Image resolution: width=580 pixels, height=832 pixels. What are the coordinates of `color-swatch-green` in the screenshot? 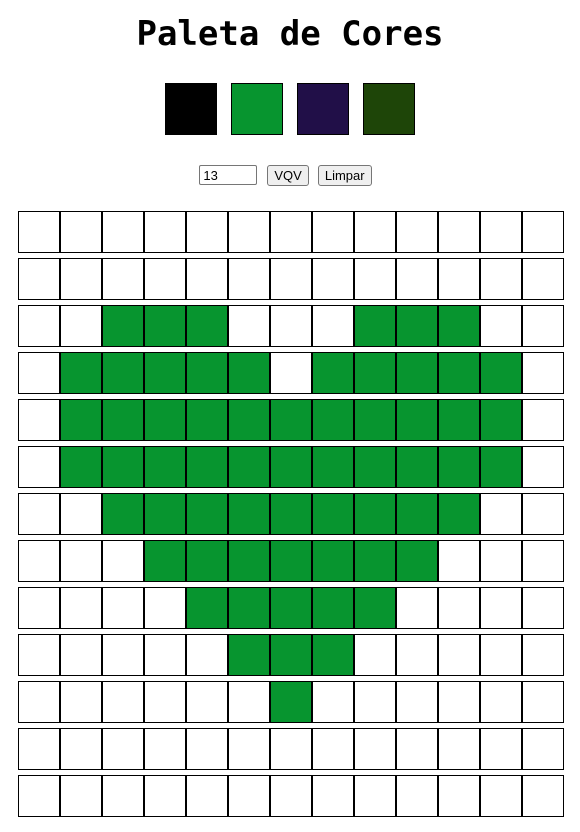 It's located at (257, 109).